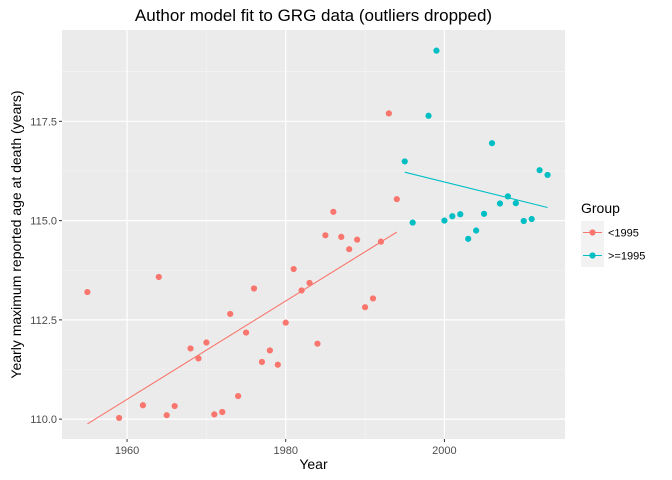  I want to click on y-tick-label: 110.0, so click(43, 420).